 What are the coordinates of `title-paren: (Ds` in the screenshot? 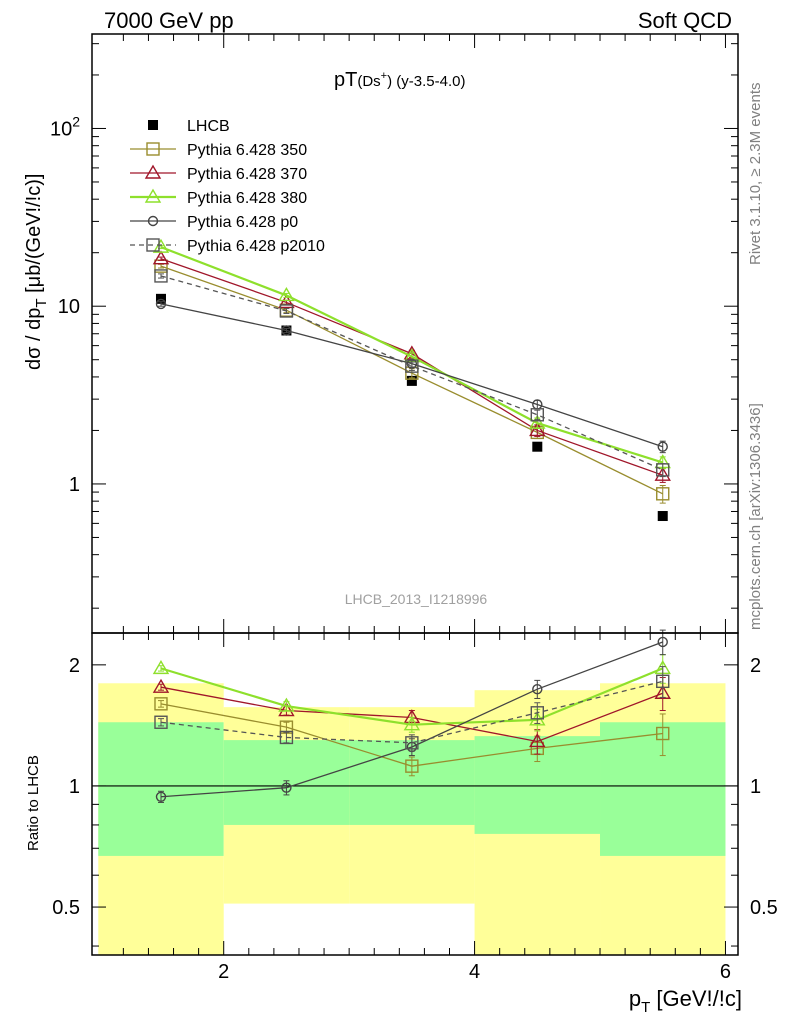 It's located at (368, 81).